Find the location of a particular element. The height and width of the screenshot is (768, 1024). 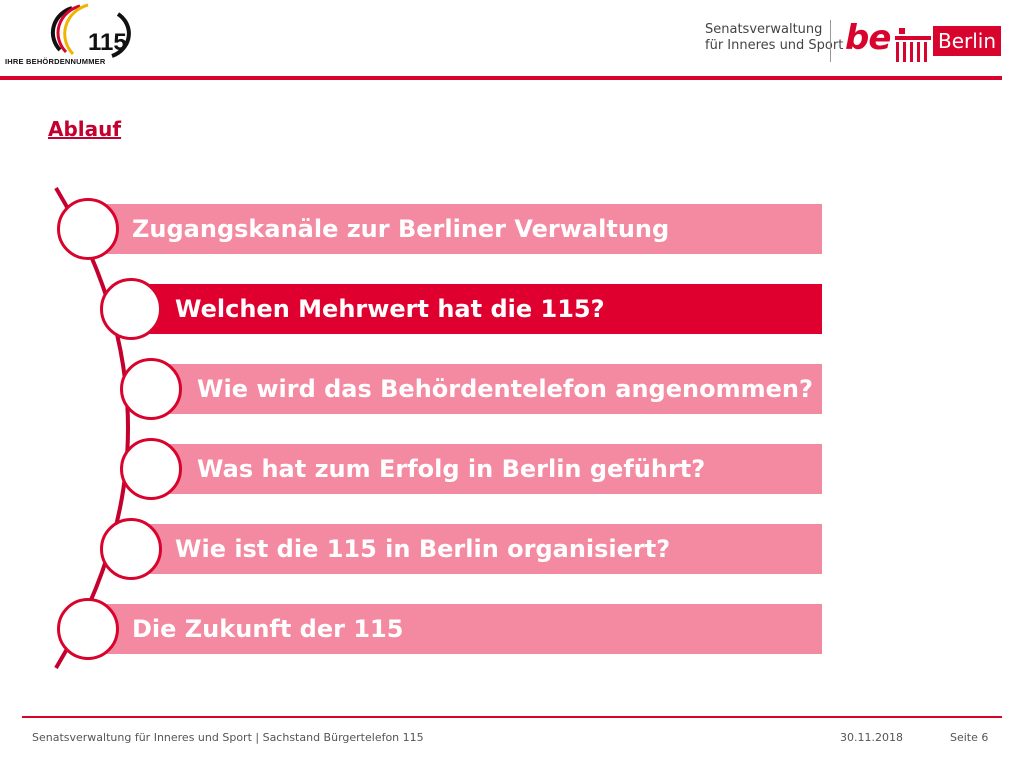

slide-title: Ablauf is located at coordinates (85, 129).